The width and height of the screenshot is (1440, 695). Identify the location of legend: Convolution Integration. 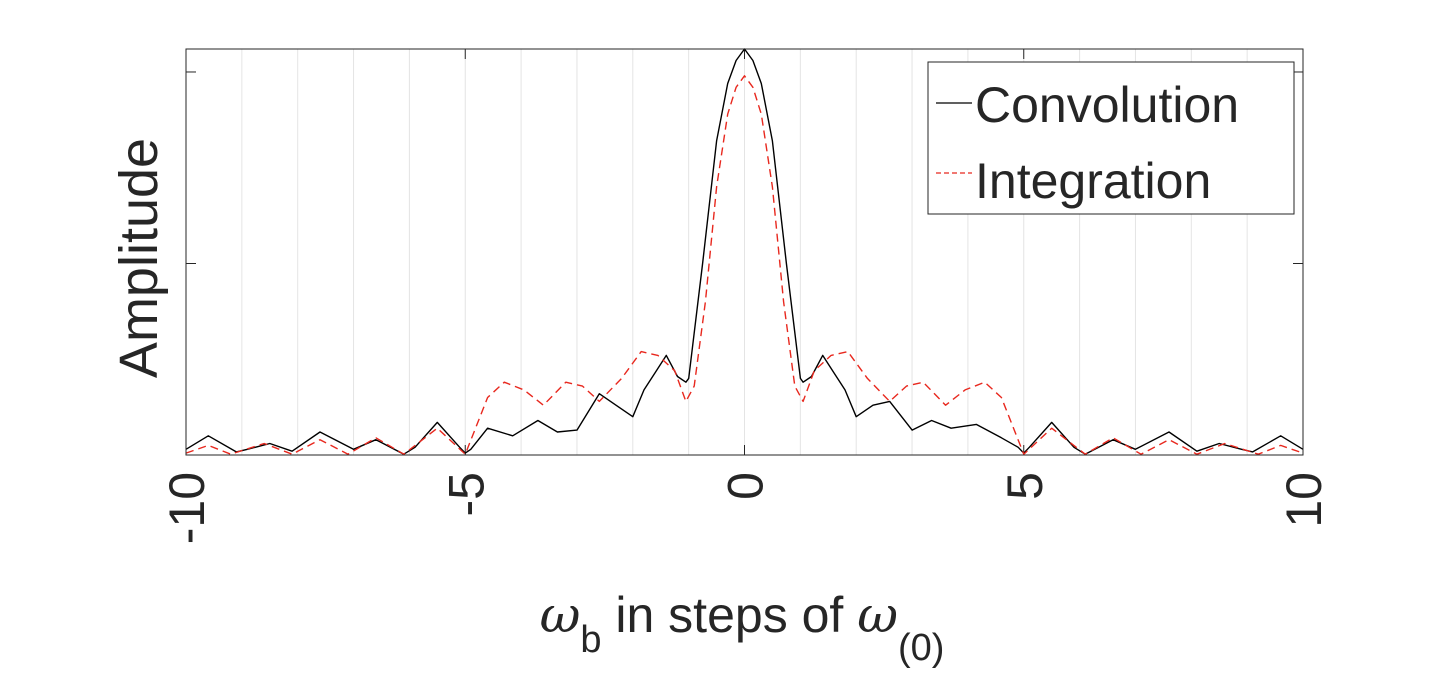
(1111, 138).